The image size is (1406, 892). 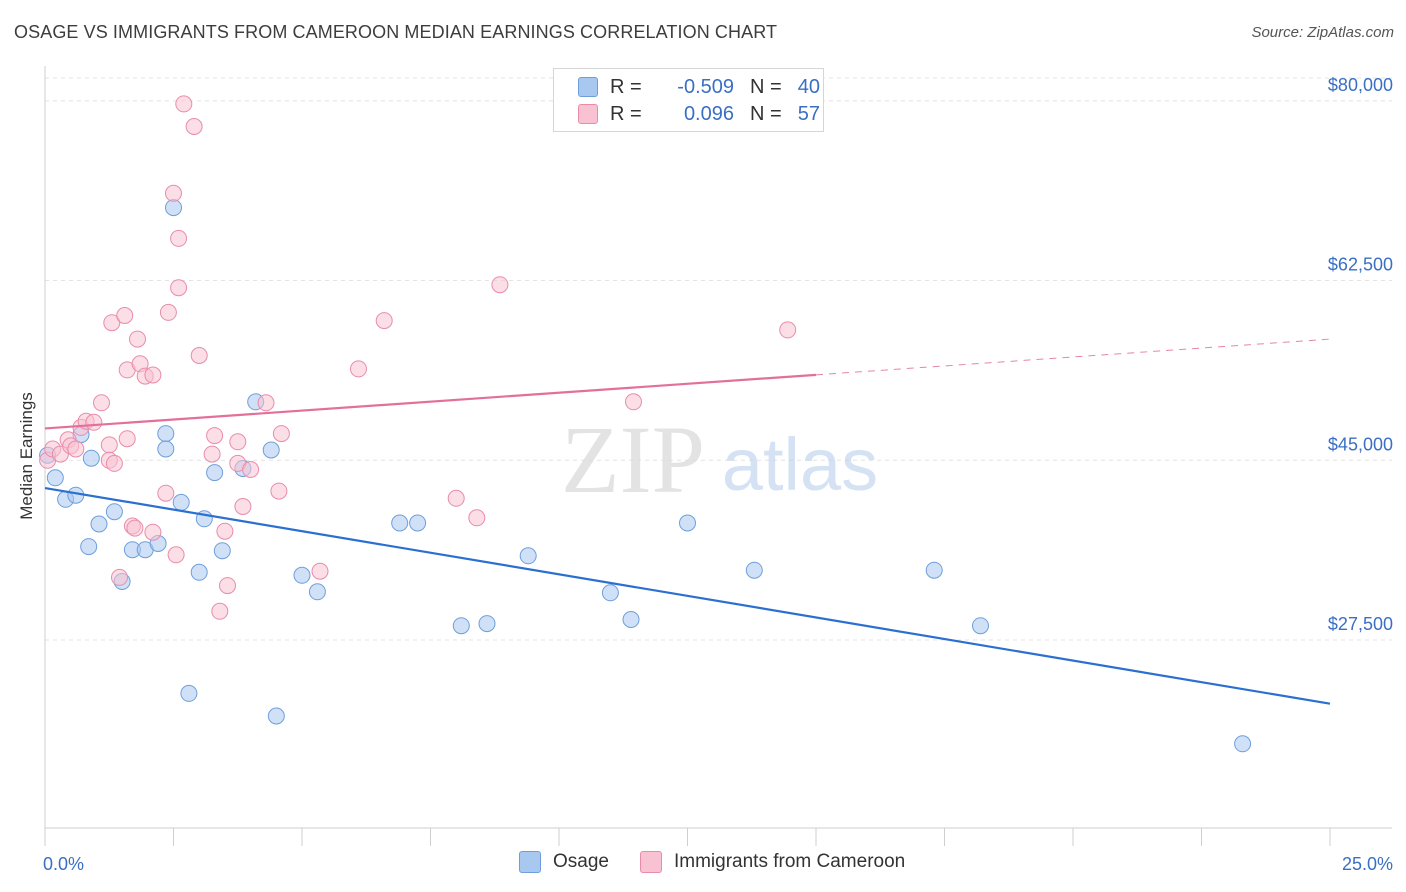 What do you see at coordinates (530, 862) in the screenshot?
I see `osage-swatch` at bounding box center [530, 862].